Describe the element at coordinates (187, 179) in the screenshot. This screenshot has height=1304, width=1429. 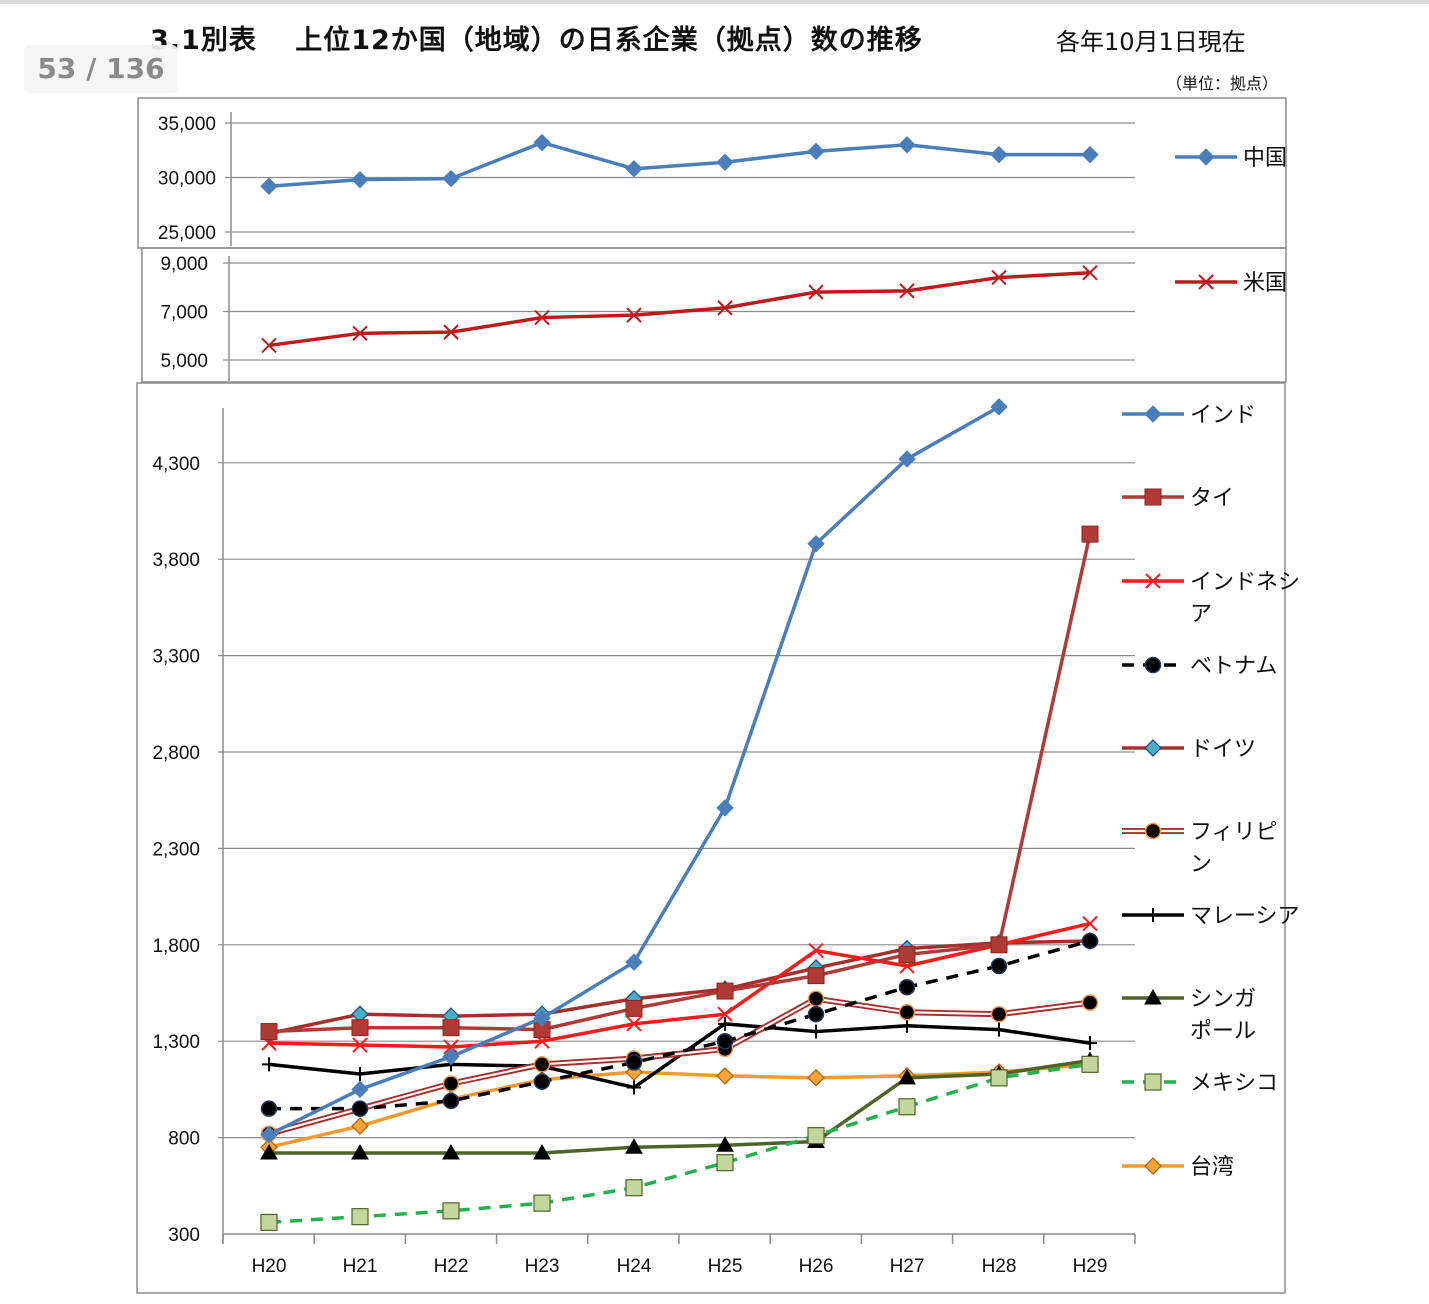
I see `china-y-tick-label: 30,000` at that location.